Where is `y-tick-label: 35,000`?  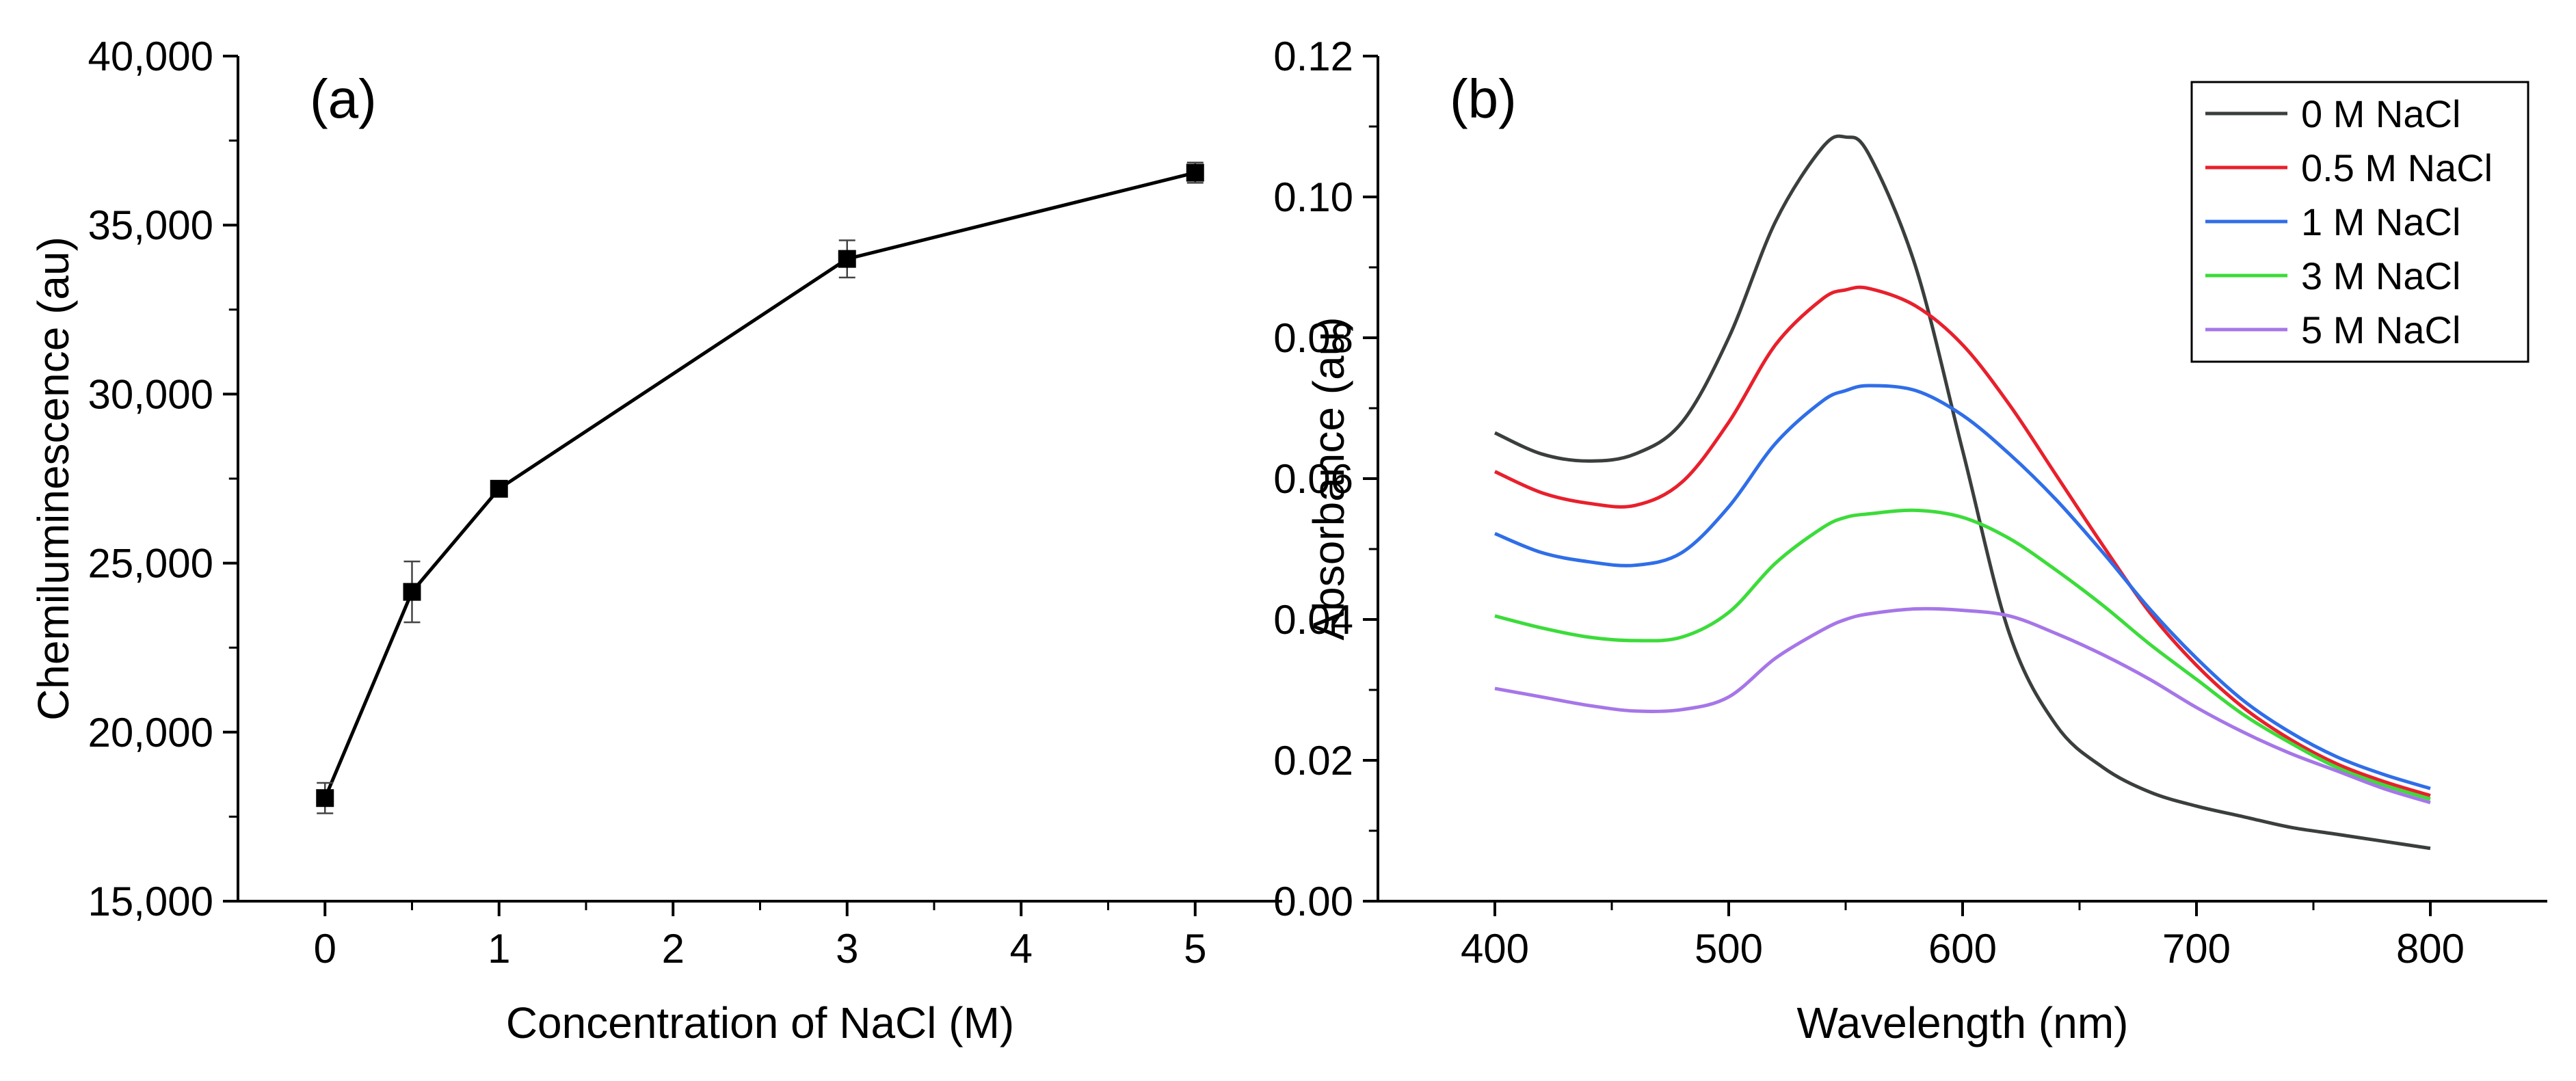 y-tick-label: 35,000 is located at coordinates (150, 225).